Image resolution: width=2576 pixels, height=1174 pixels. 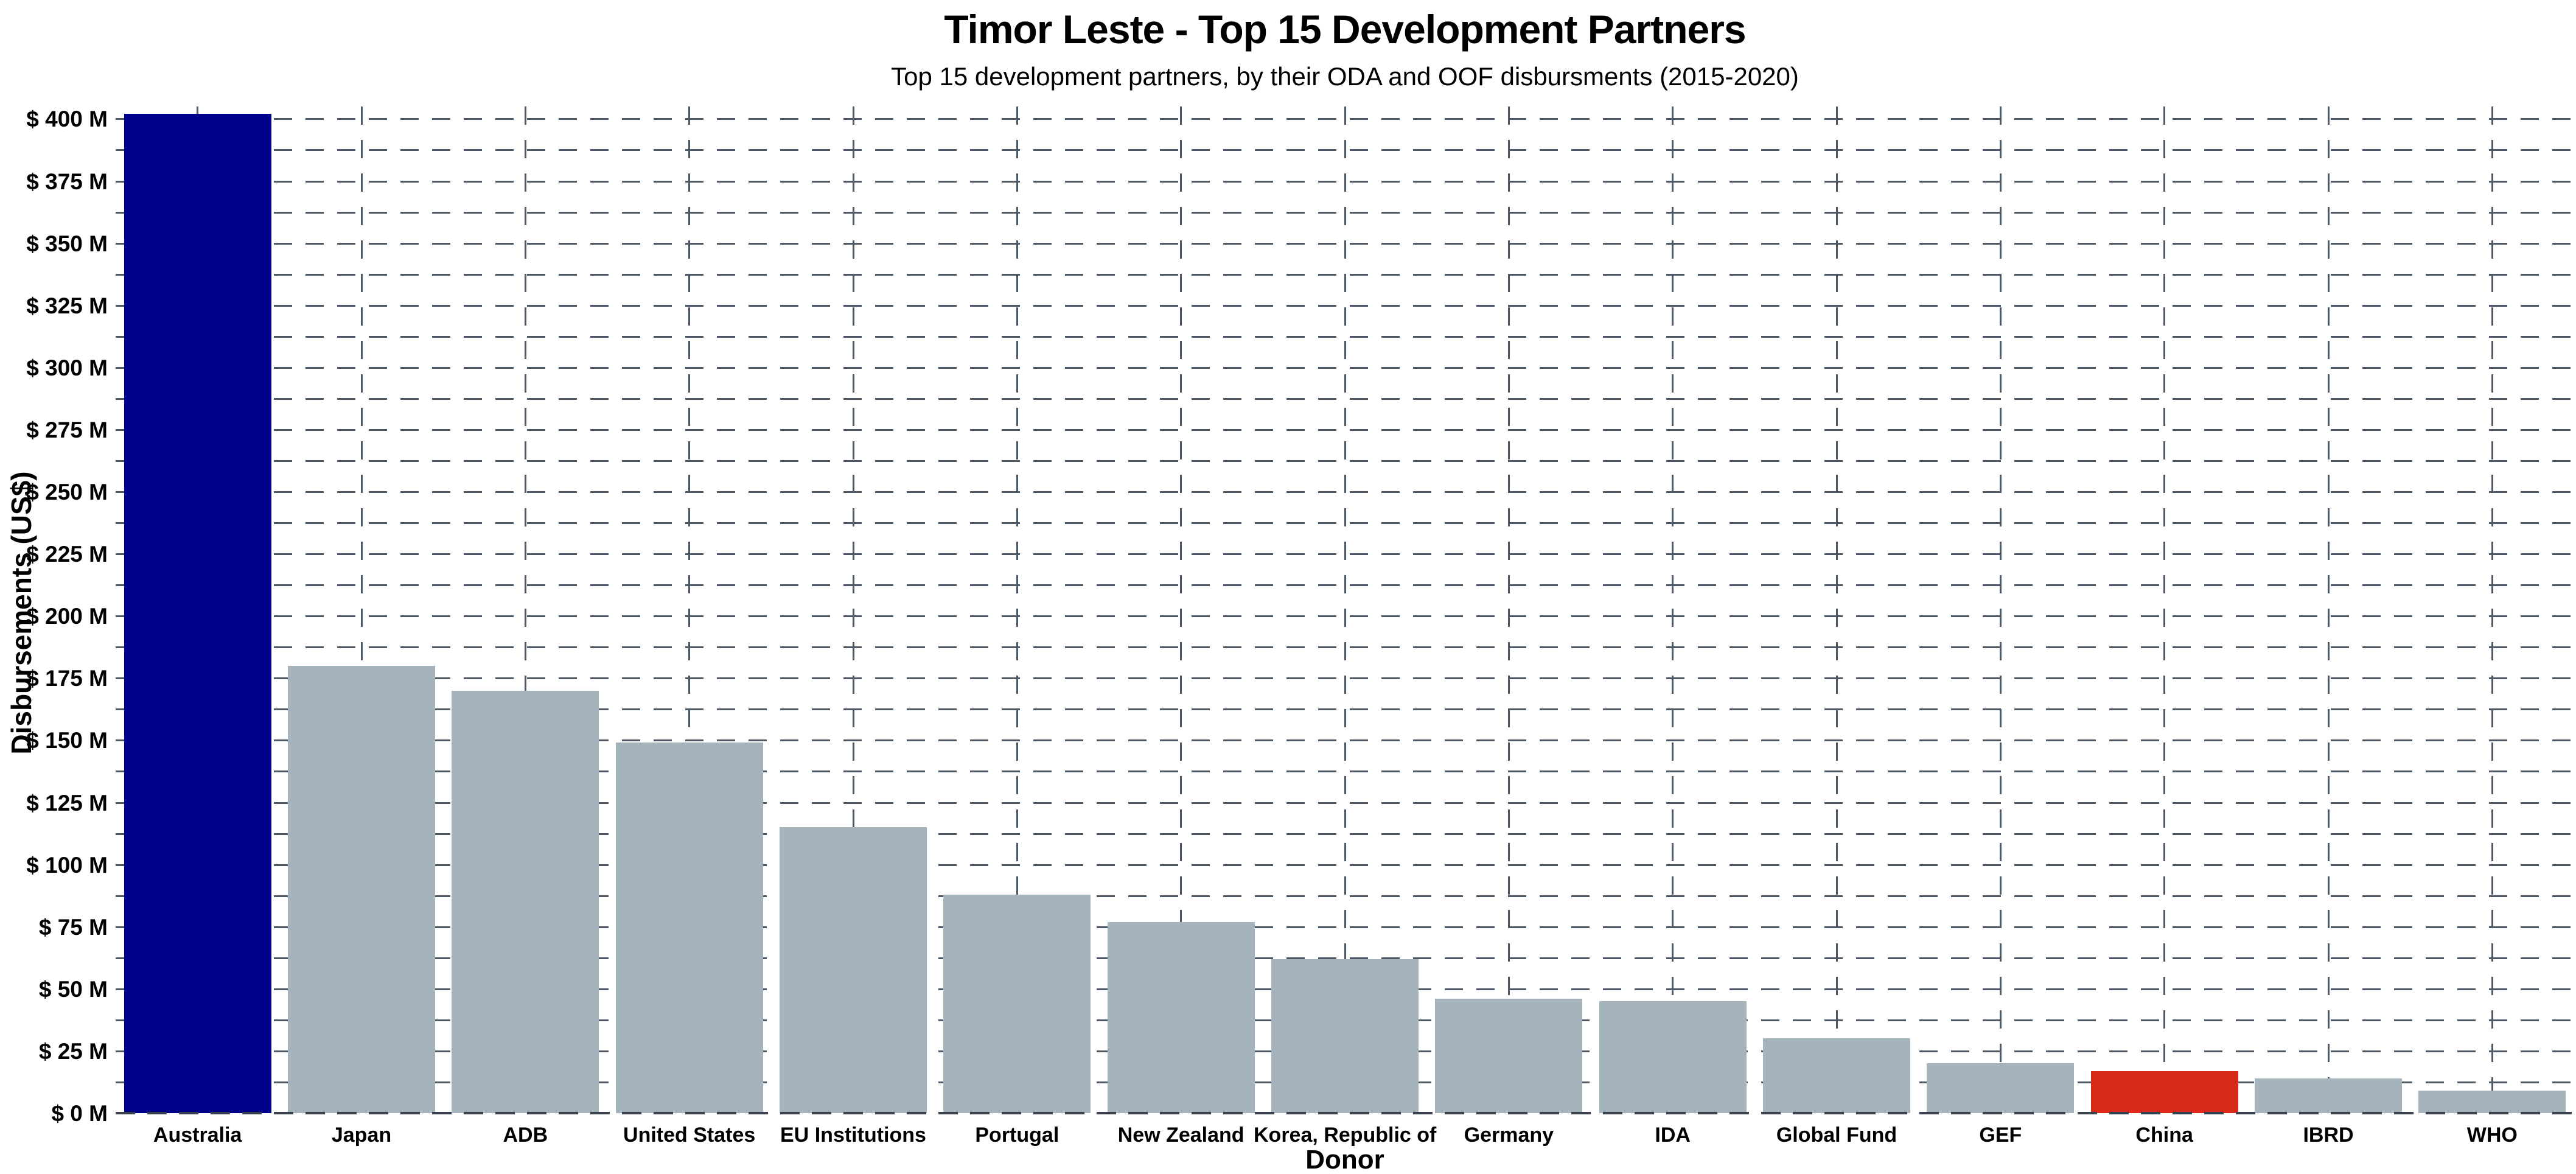 What do you see at coordinates (1180, 1135) in the screenshot?
I see `x-tick-label: New Zealand` at bounding box center [1180, 1135].